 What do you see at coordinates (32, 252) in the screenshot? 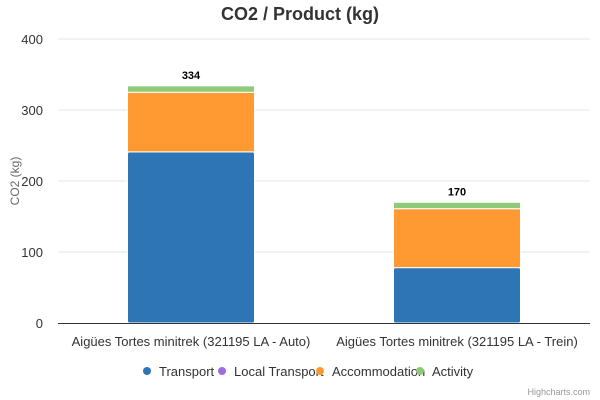
I see `y-tick-label: 100` at bounding box center [32, 252].